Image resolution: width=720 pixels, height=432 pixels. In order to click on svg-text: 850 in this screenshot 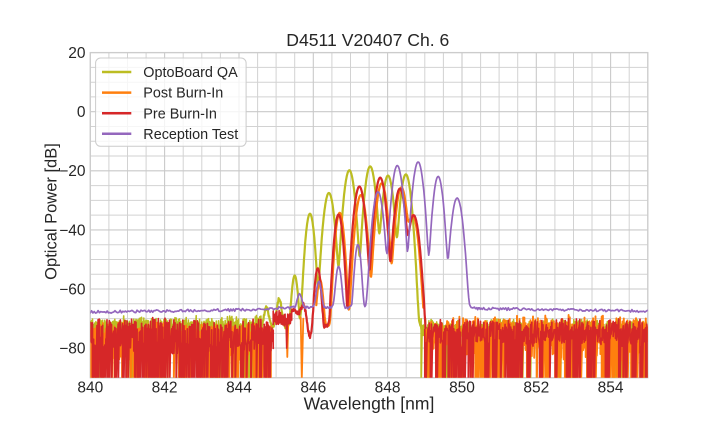, I will do `click(462, 388)`.